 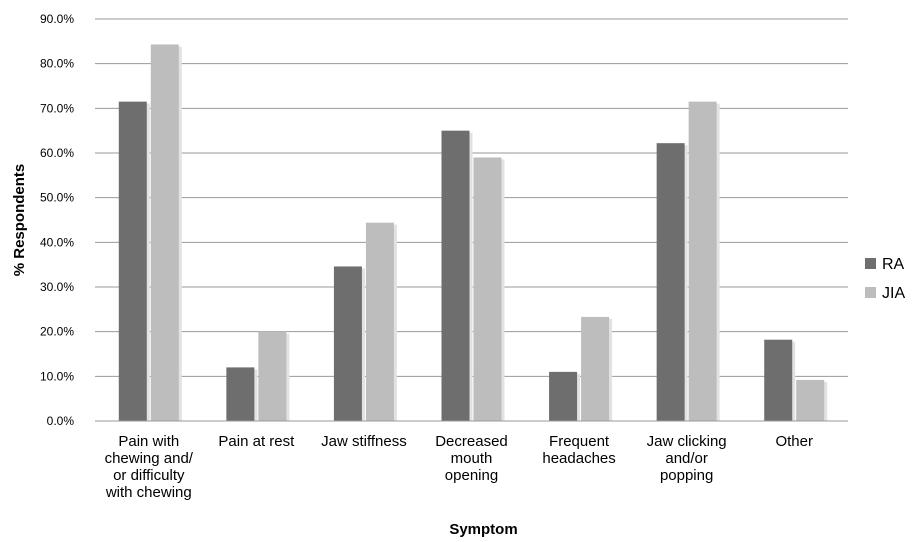 I want to click on y-axis-title: % Respondents, so click(x=19, y=220).